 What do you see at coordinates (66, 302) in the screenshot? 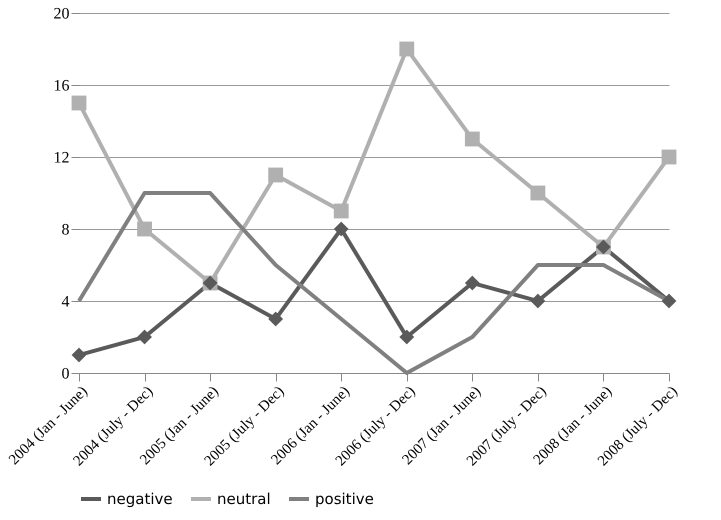
I see `y-tick-label: 4` at bounding box center [66, 302].